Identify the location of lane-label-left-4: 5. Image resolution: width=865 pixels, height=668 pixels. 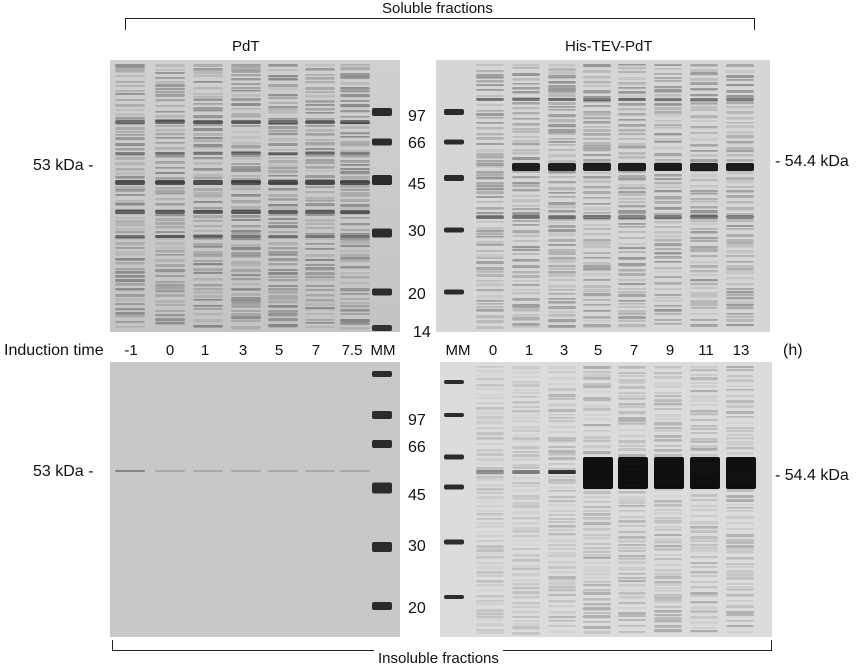
(279, 350).